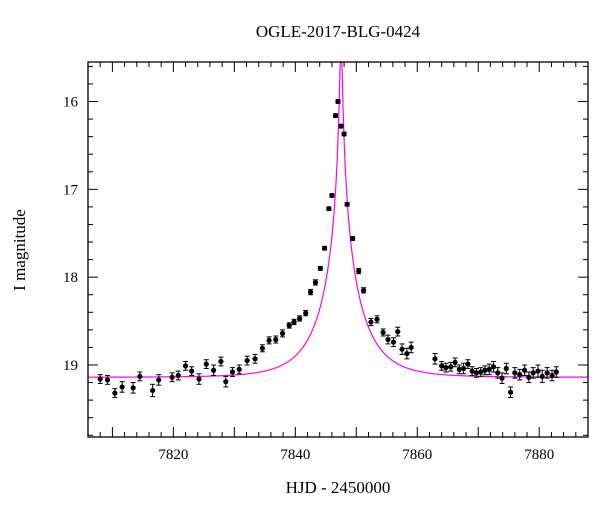 This screenshot has width=600, height=512. Describe the element at coordinates (71, 103) in the screenshot. I see `y-tick-label: 16` at that location.